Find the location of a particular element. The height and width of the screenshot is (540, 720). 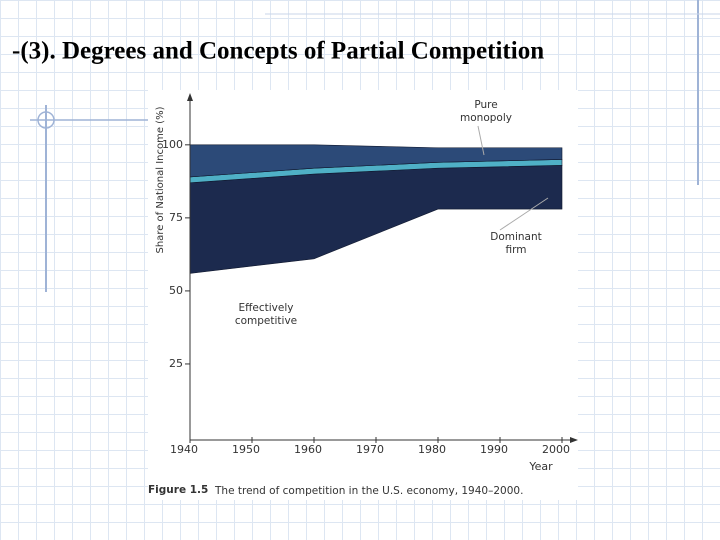

x-tick-label: 1950 is located at coordinates (246, 449).